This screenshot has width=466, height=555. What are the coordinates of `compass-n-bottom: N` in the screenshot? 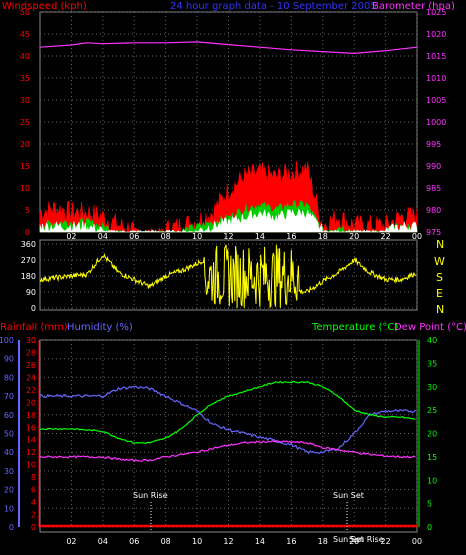 It's located at (440, 309).